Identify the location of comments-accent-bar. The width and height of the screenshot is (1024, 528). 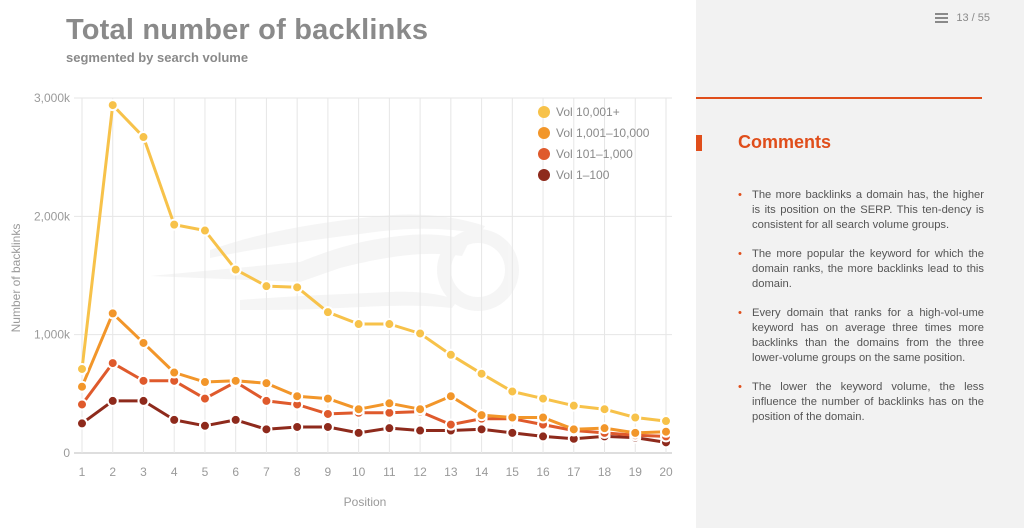
(699, 142).